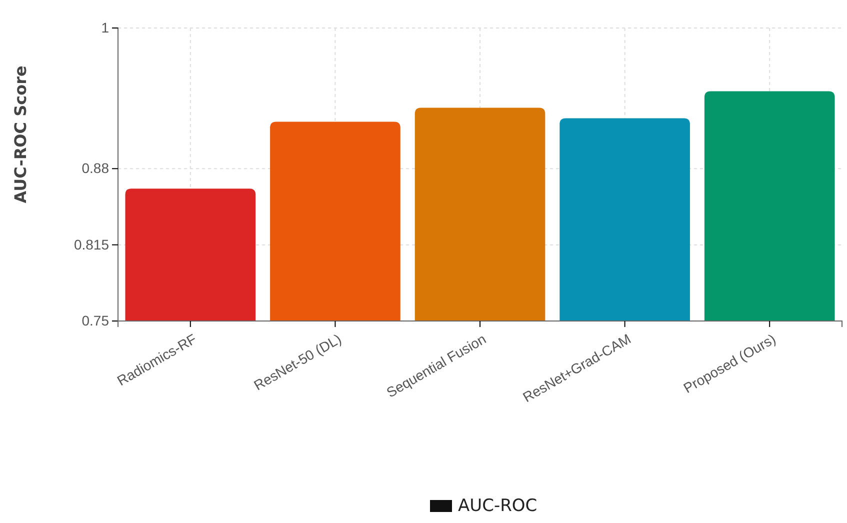  I want to click on text: AUC-ROC, so click(498, 506).